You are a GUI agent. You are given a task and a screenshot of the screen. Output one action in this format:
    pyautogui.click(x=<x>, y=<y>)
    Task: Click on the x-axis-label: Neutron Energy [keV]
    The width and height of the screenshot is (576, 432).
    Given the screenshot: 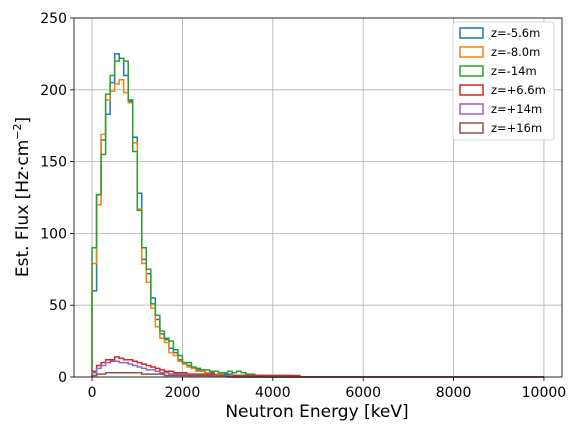 What is the action you would take?
    pyautogui.click(x=316, y=412)
    